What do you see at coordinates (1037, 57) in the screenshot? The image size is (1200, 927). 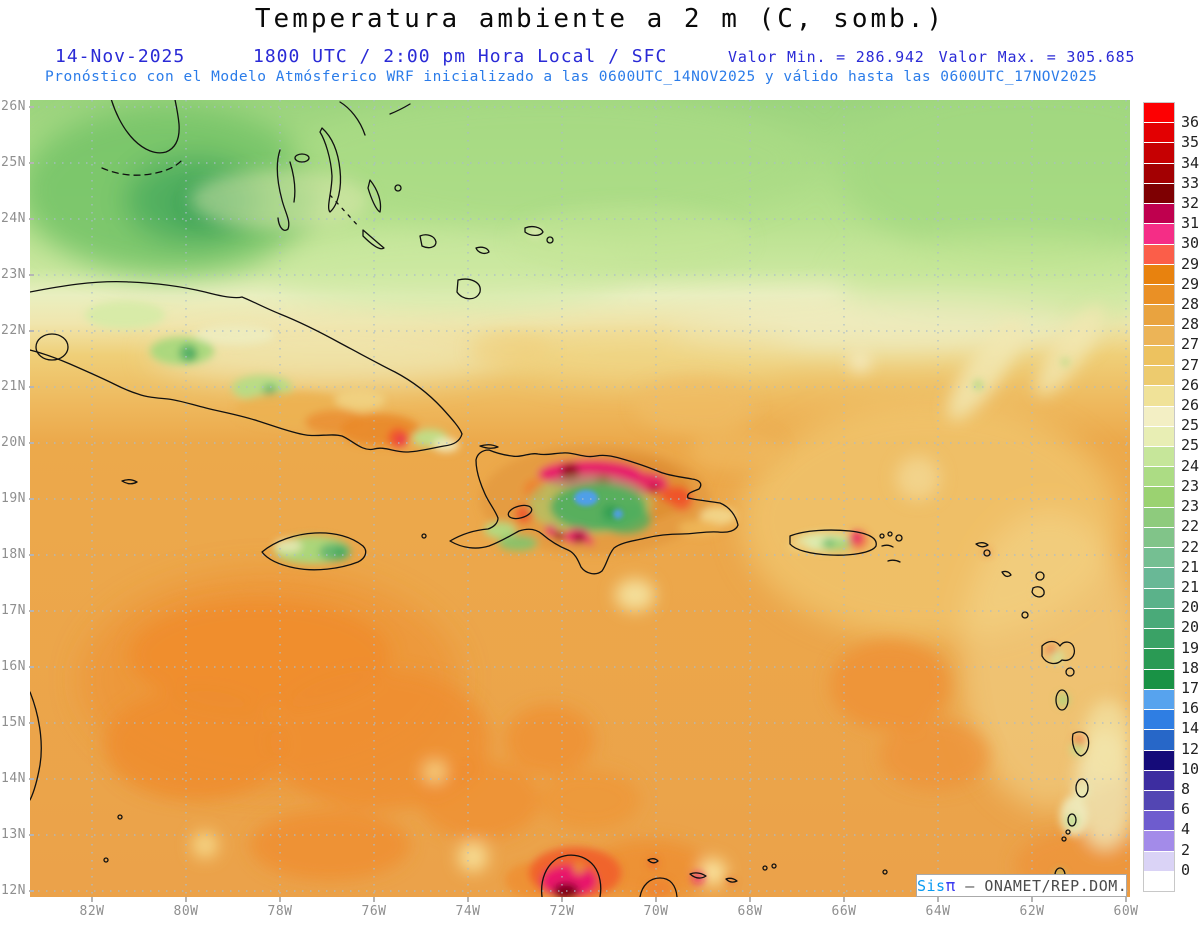 I see `valor-max: Valor Max. = 305.685` at bounding box center [1037, 57].